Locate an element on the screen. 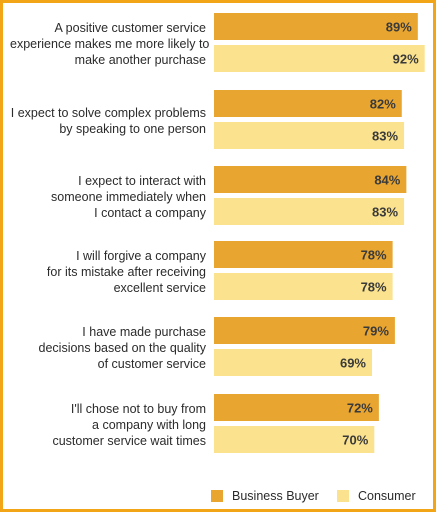 The width and height of the screenshot is (436, 512). legend-swatch-consumer is located at coordinates (343, 496).